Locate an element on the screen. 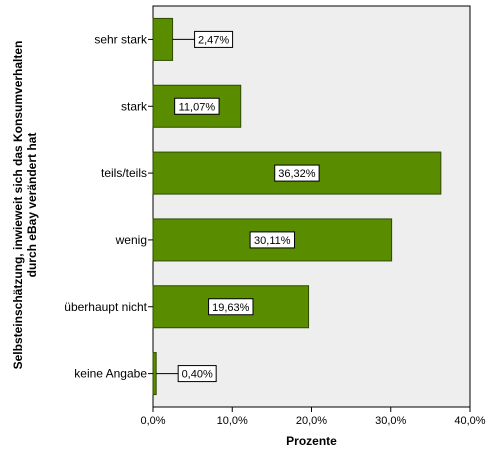 The height and width of the screenshot is (452, 490). data-label: 19,63% is located at coordinates (231, 308).